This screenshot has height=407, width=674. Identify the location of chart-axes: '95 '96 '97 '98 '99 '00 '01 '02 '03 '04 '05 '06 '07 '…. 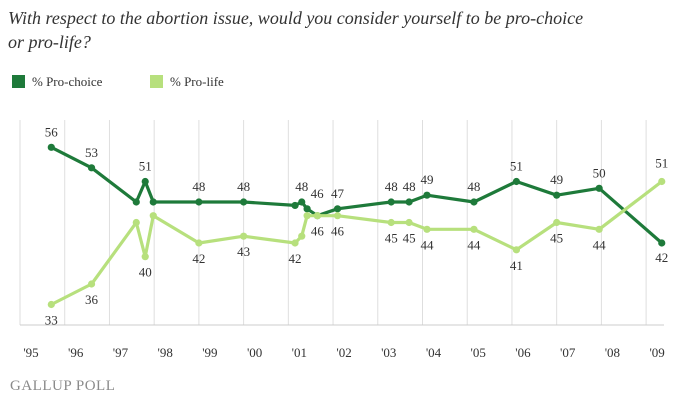
(342, 342).